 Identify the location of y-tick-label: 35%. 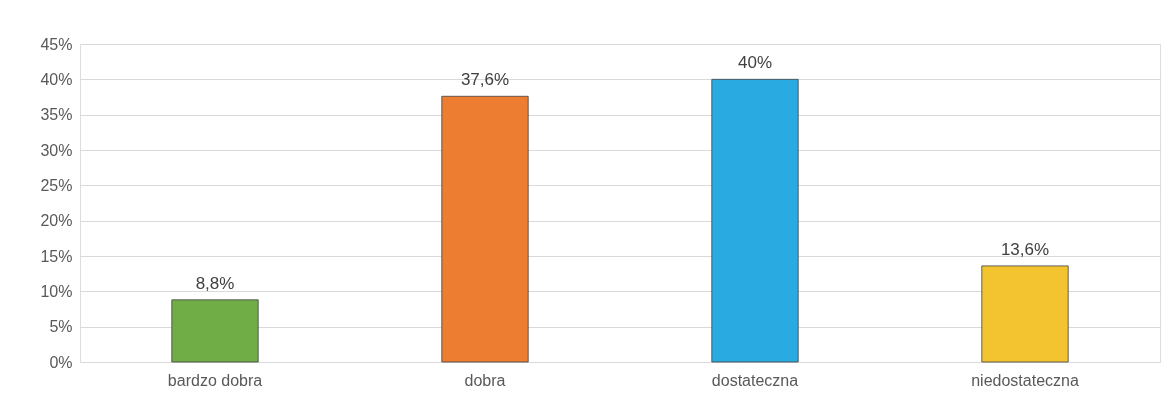
(56, 115).